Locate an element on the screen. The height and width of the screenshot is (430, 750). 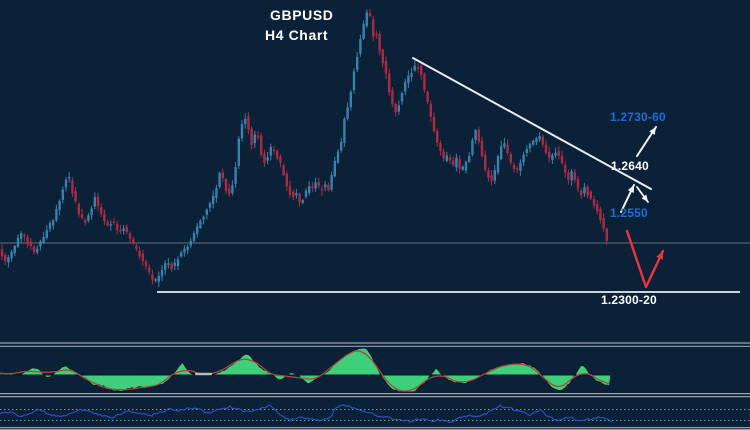
chart-symbol-title: GBPUSD is located at coordinates (302, 15).